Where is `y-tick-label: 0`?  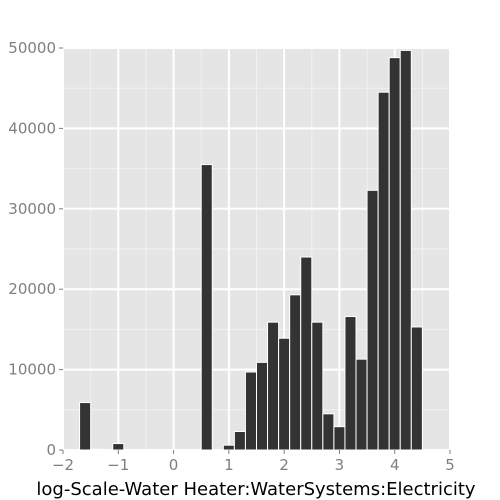
y-tick-label: 0 is located at coordinates (51, 450).